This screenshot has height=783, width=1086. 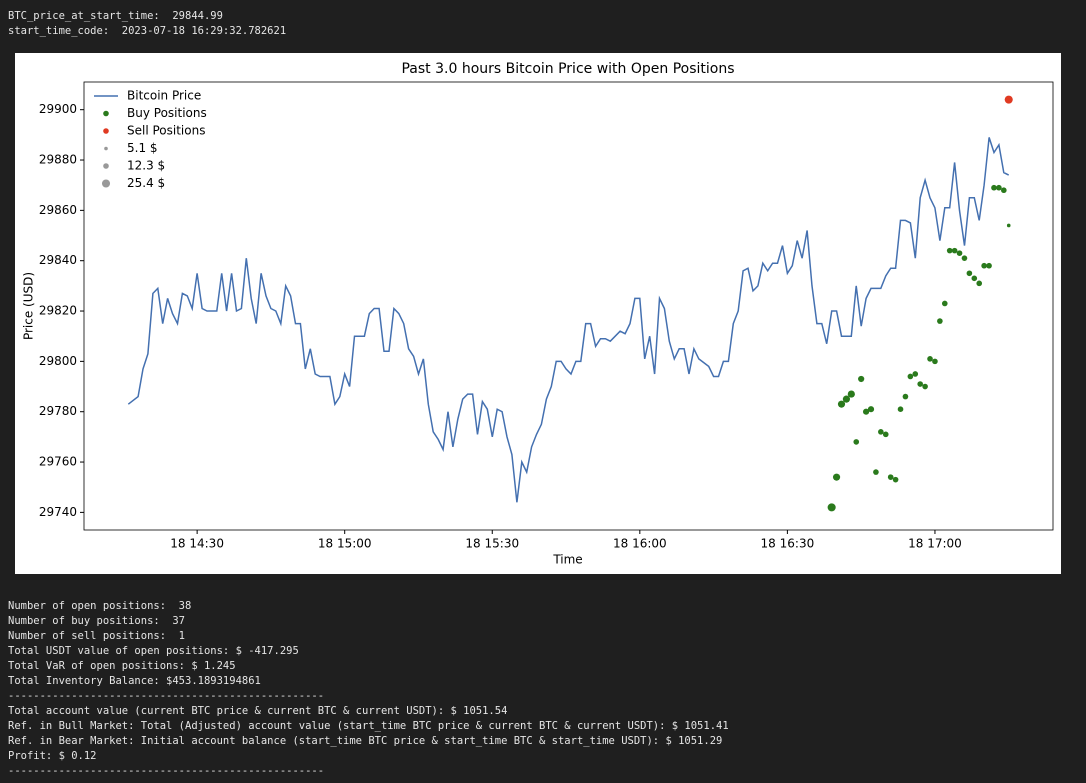 I want to click on x-tick-label: 18 17:00, so click(x=935, y=544).